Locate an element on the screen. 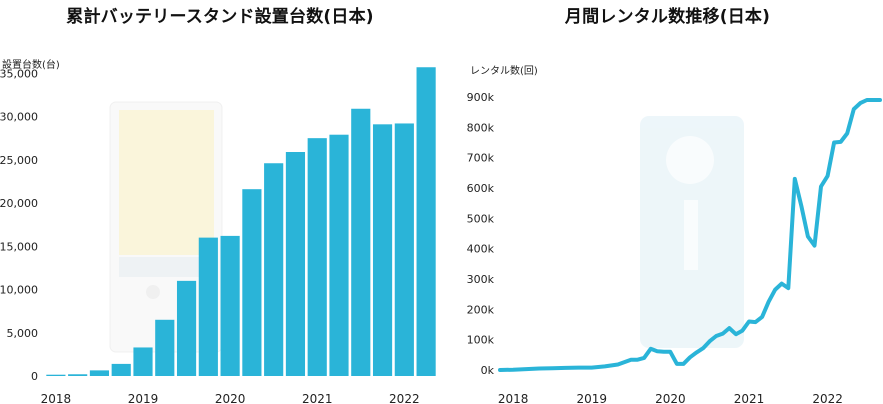  y-axis-label: 設置台数(台) is located at coordinates (31, 65).